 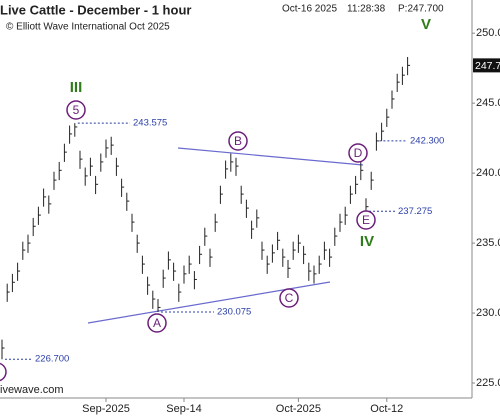 I want to click on degree-label: V, so click(x=426, y=24).